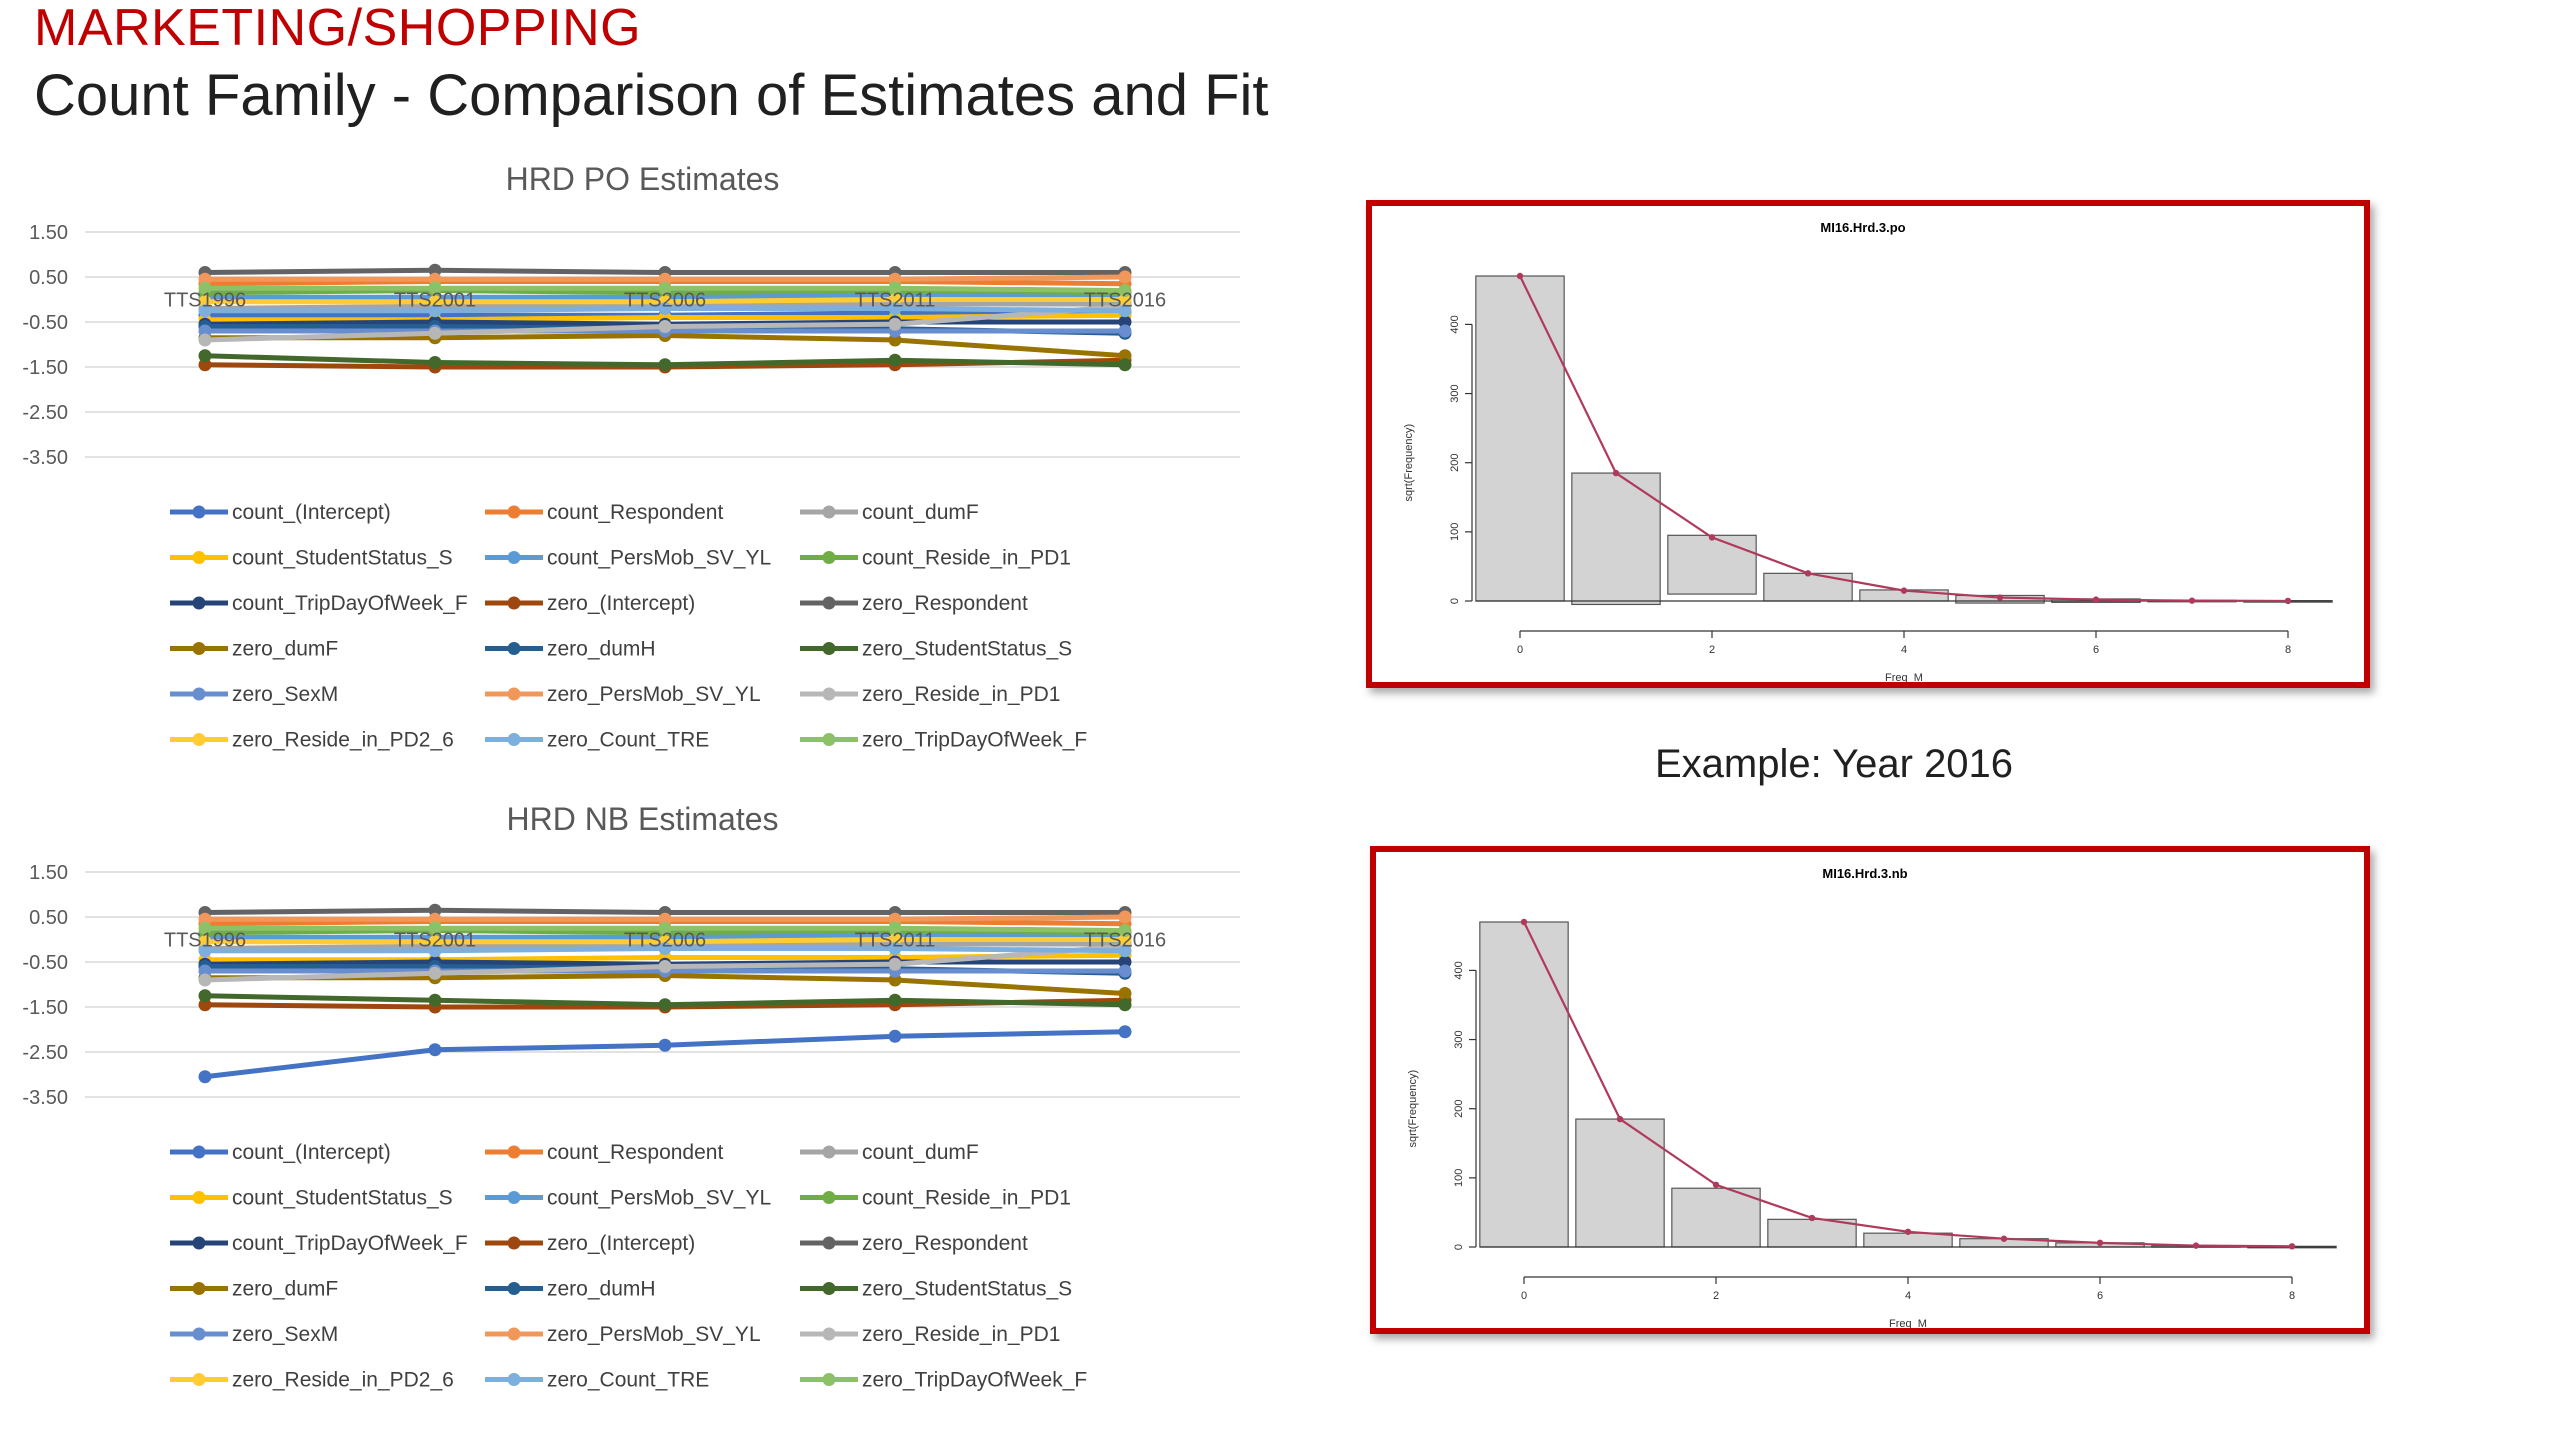 Image resolution: width=2560 pixels, height=1440 pixels. What do you see at coordinates (621, 1243) in the screenshot?
I see `legend-label: zero_(Intercept)` at bounding box center [621, 1243].